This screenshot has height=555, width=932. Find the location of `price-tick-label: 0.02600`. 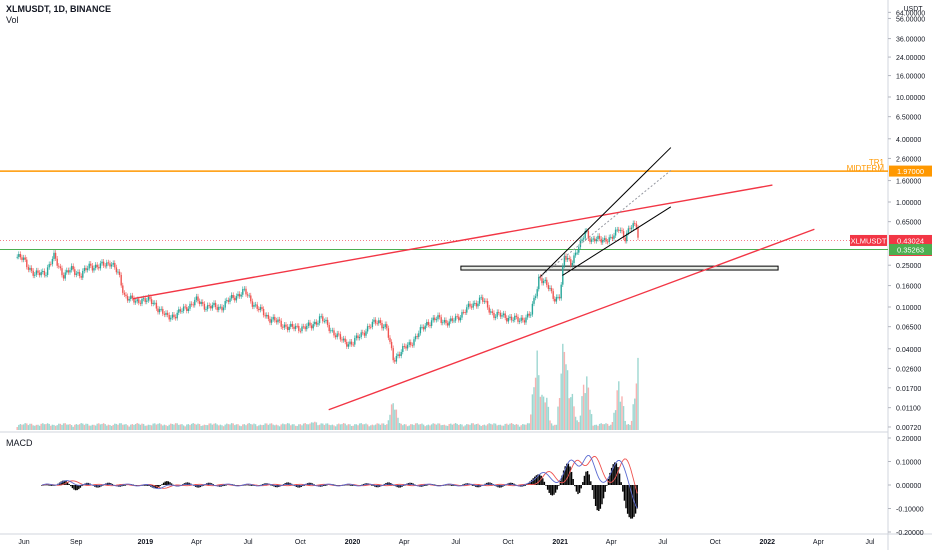

price-tick-label: 0.02600 is located at coordinates (908, 369).